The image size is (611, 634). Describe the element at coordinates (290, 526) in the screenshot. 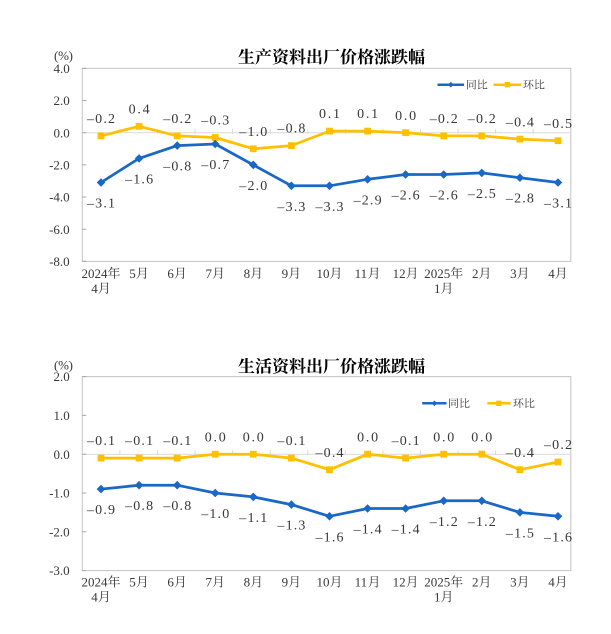

I see `svg-text: –1.3` at that location.